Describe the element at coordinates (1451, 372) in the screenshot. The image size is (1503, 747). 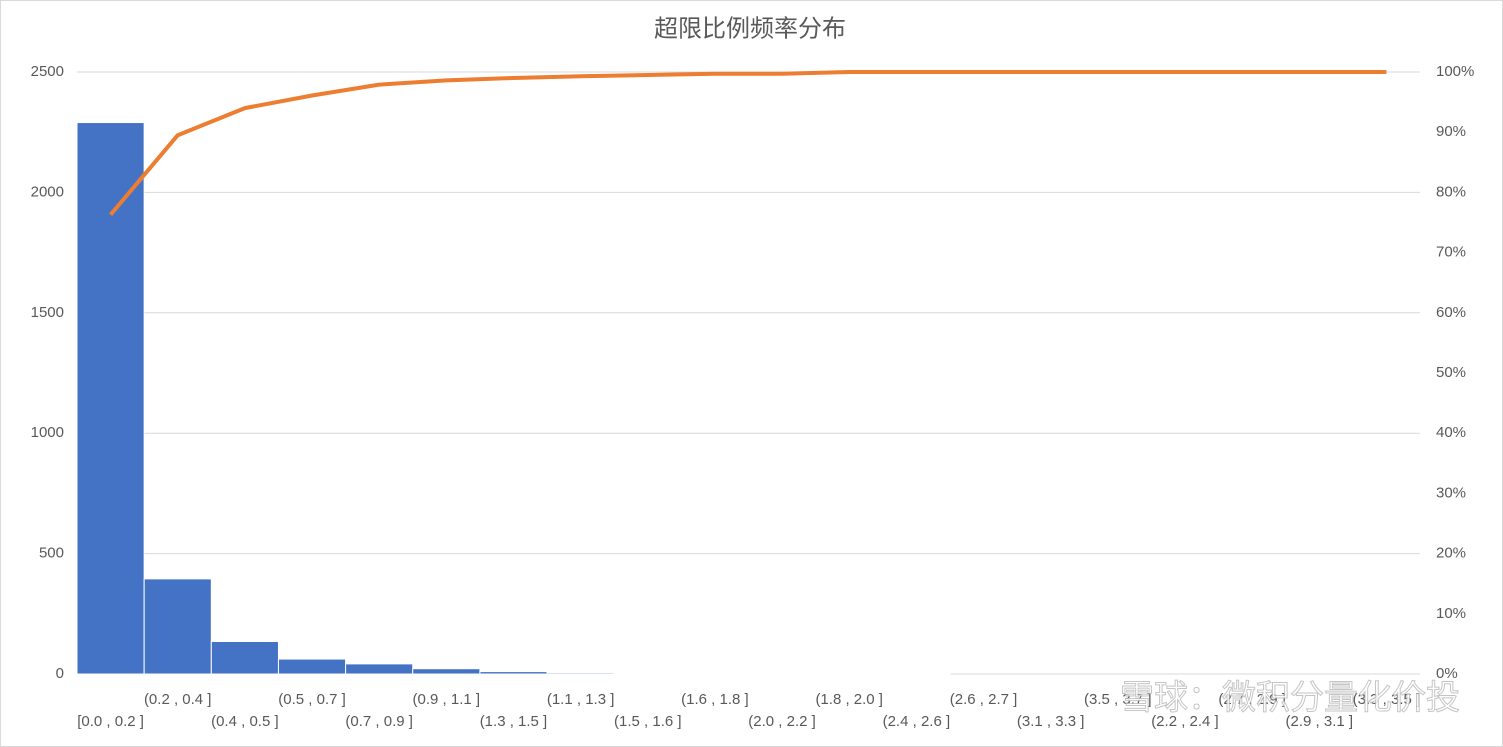
I see `y2-tick-label: 50%` at that location.